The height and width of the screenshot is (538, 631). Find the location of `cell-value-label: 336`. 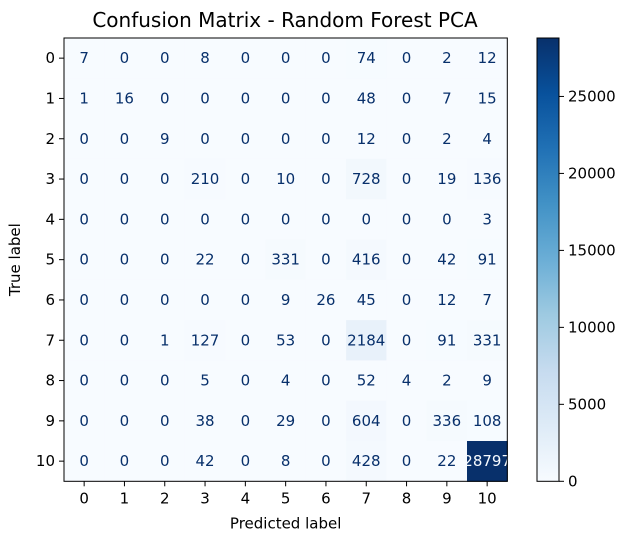

cell-value-label: 336 is located at coordinates (447, 421).